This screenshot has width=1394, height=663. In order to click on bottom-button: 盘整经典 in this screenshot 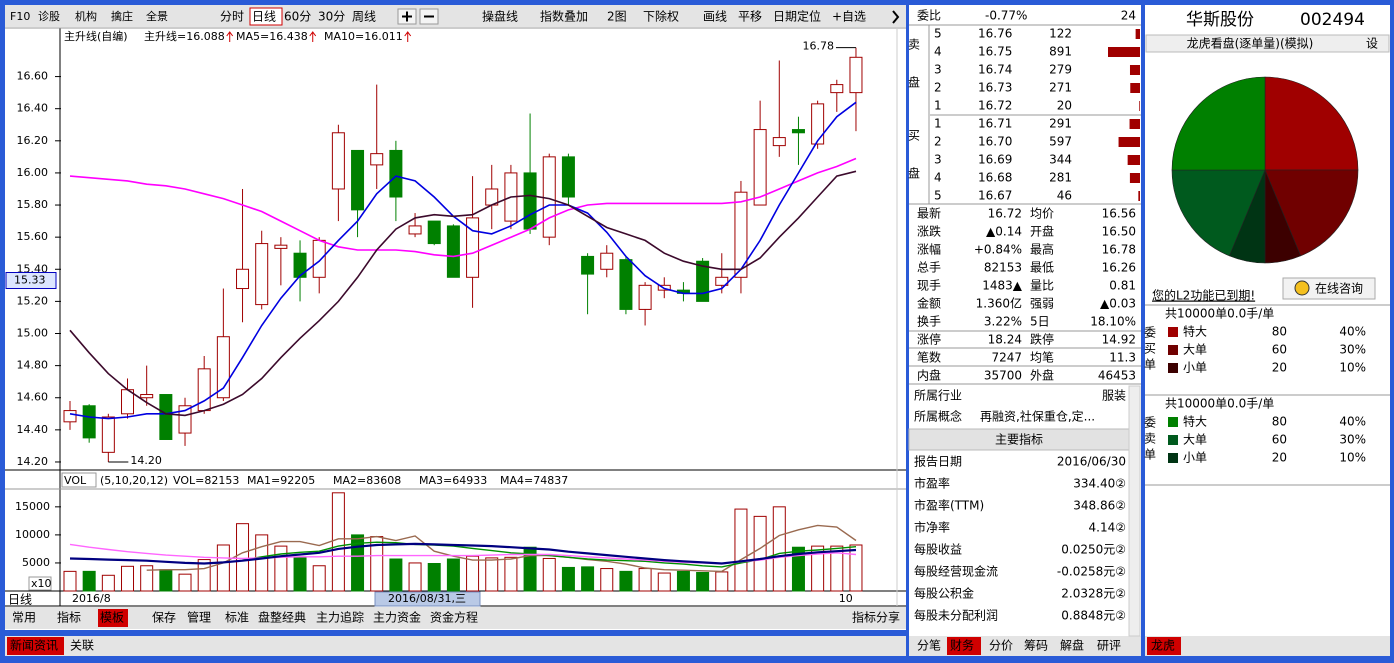, I will do `click(282, 617)`.